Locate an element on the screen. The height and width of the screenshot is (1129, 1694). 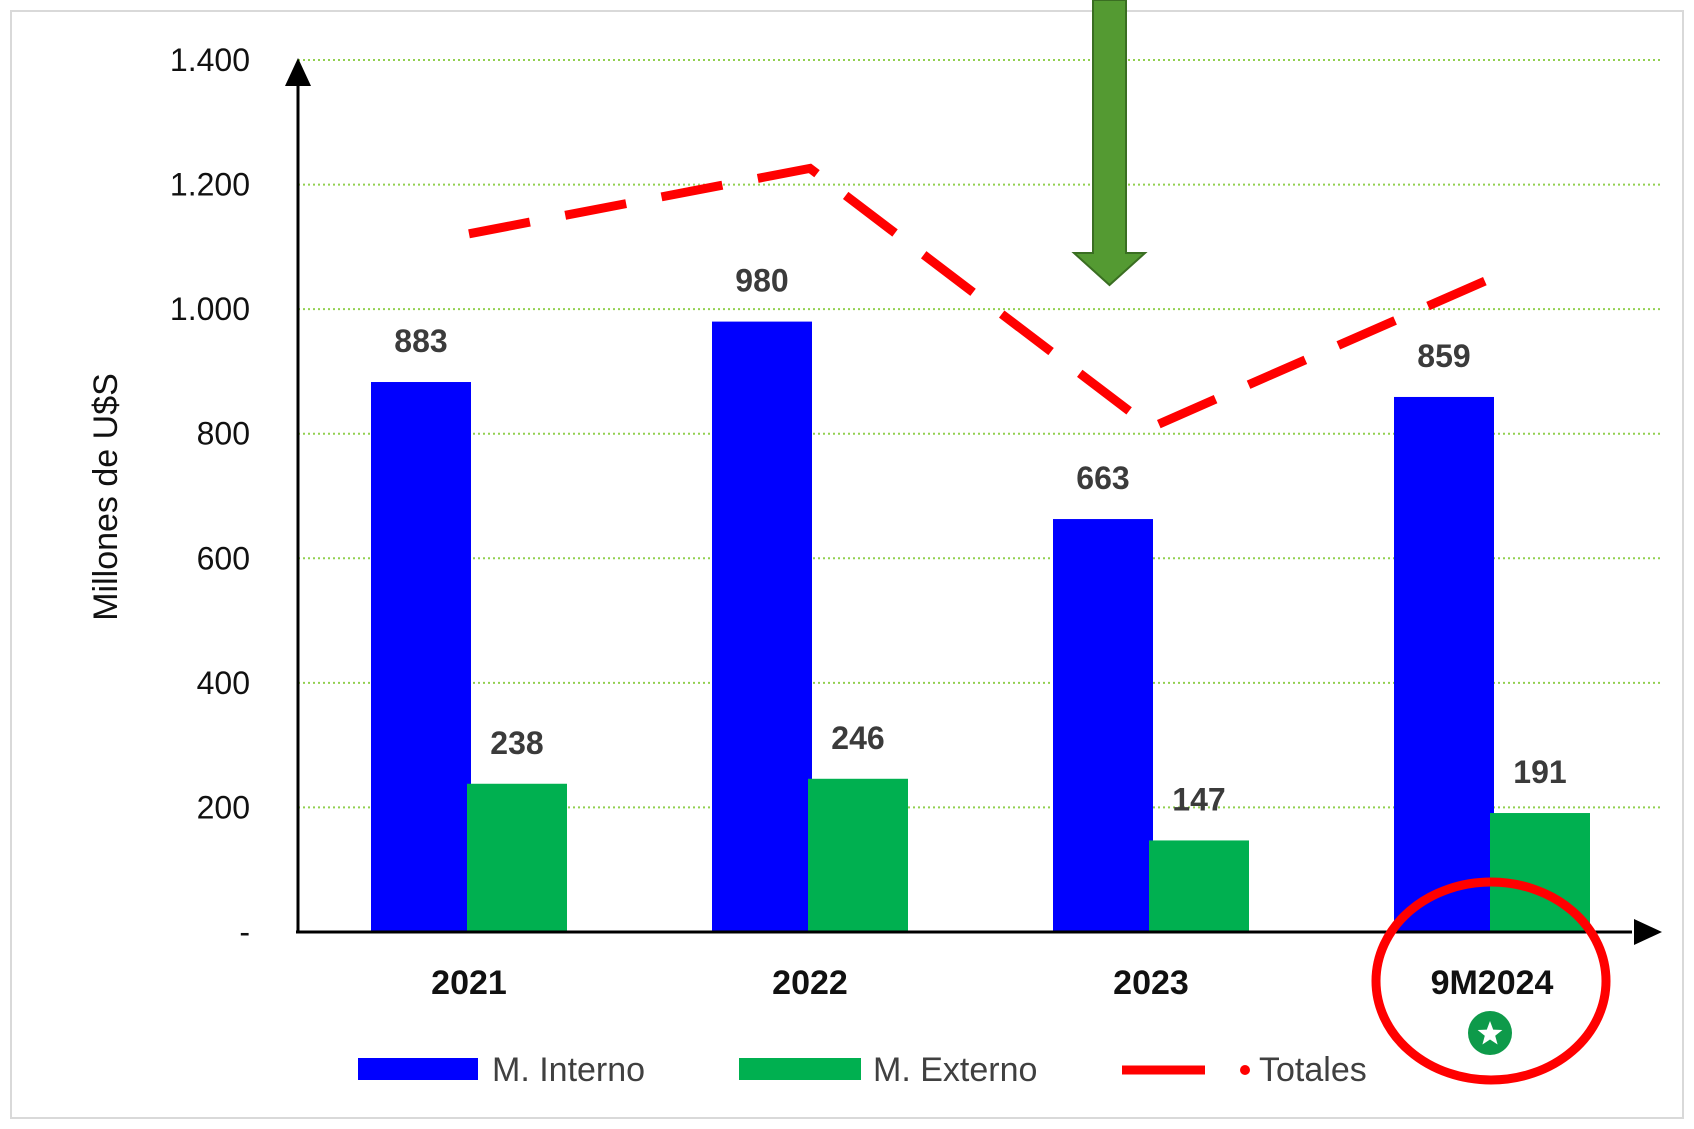
totales-line-layer is located at coordinates (981, 298).